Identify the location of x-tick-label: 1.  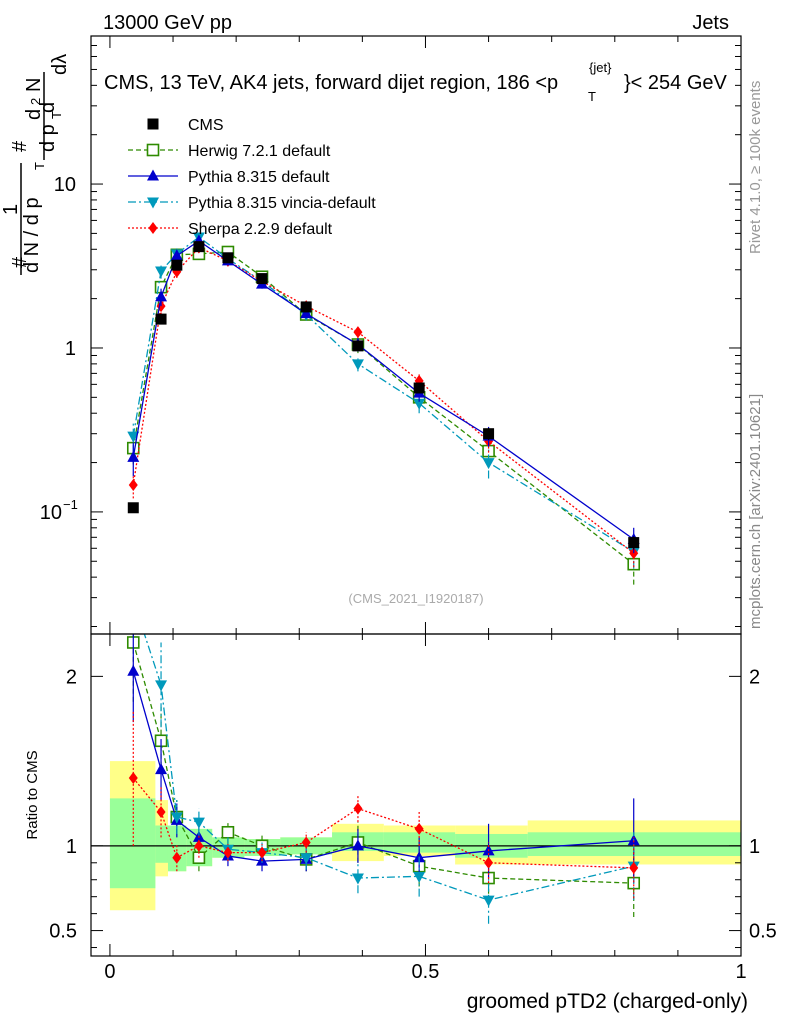
(740, 972).